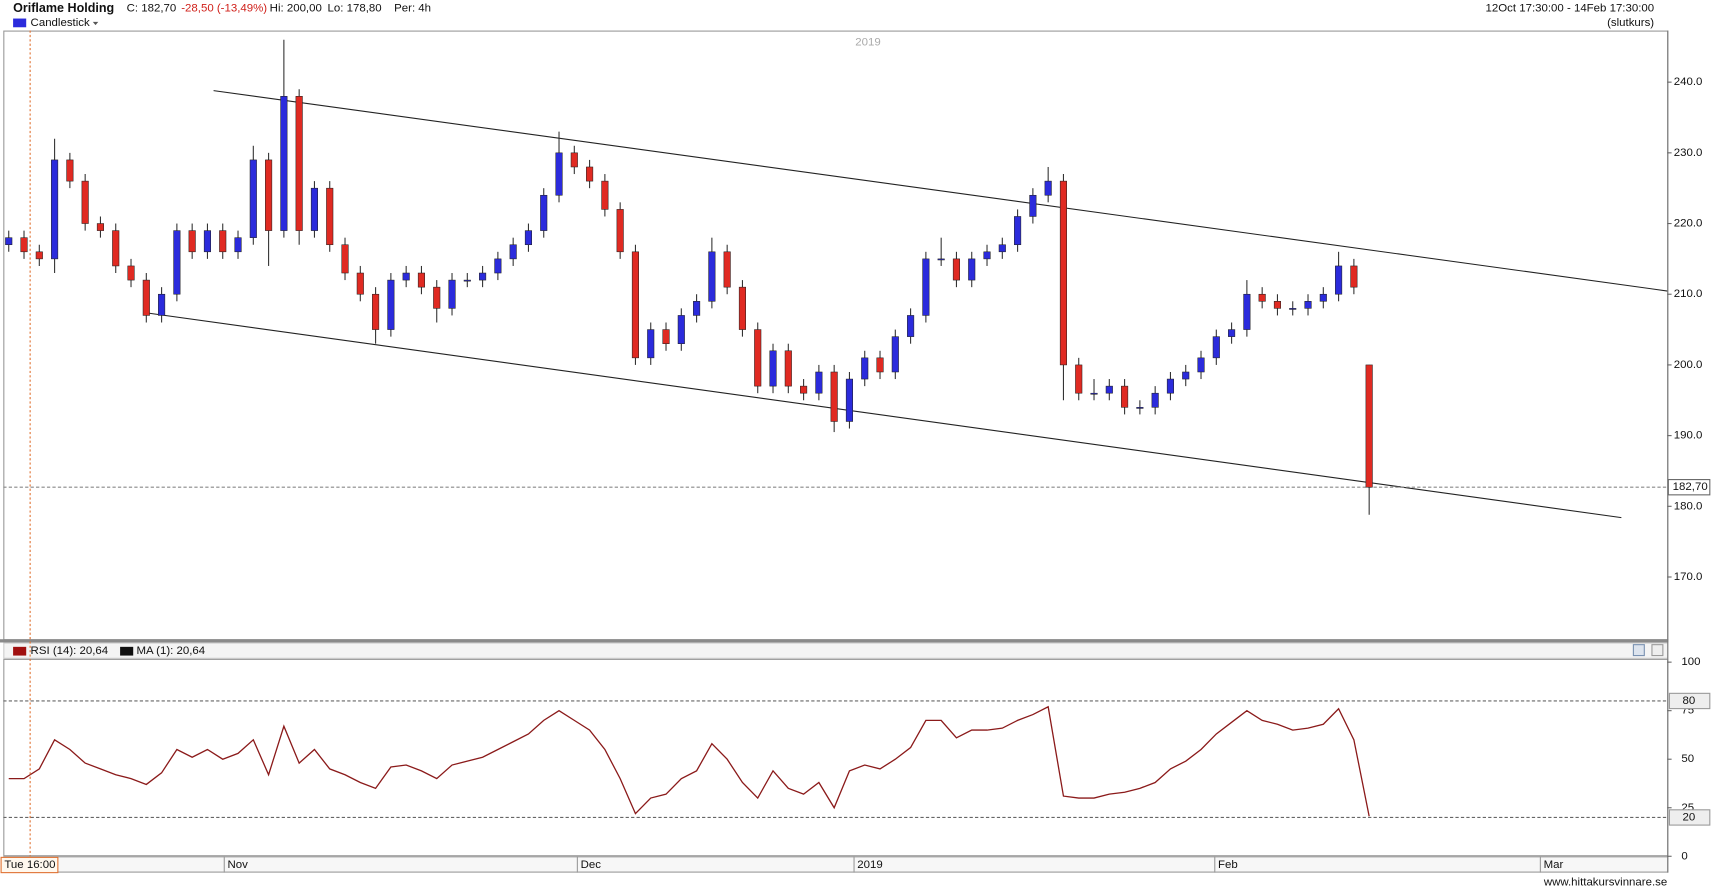 The width and height of the screenshot is (1712, 889). Describe the element at coordinates (836, 650) in the screenshot. I see `rsi-header` at that location.